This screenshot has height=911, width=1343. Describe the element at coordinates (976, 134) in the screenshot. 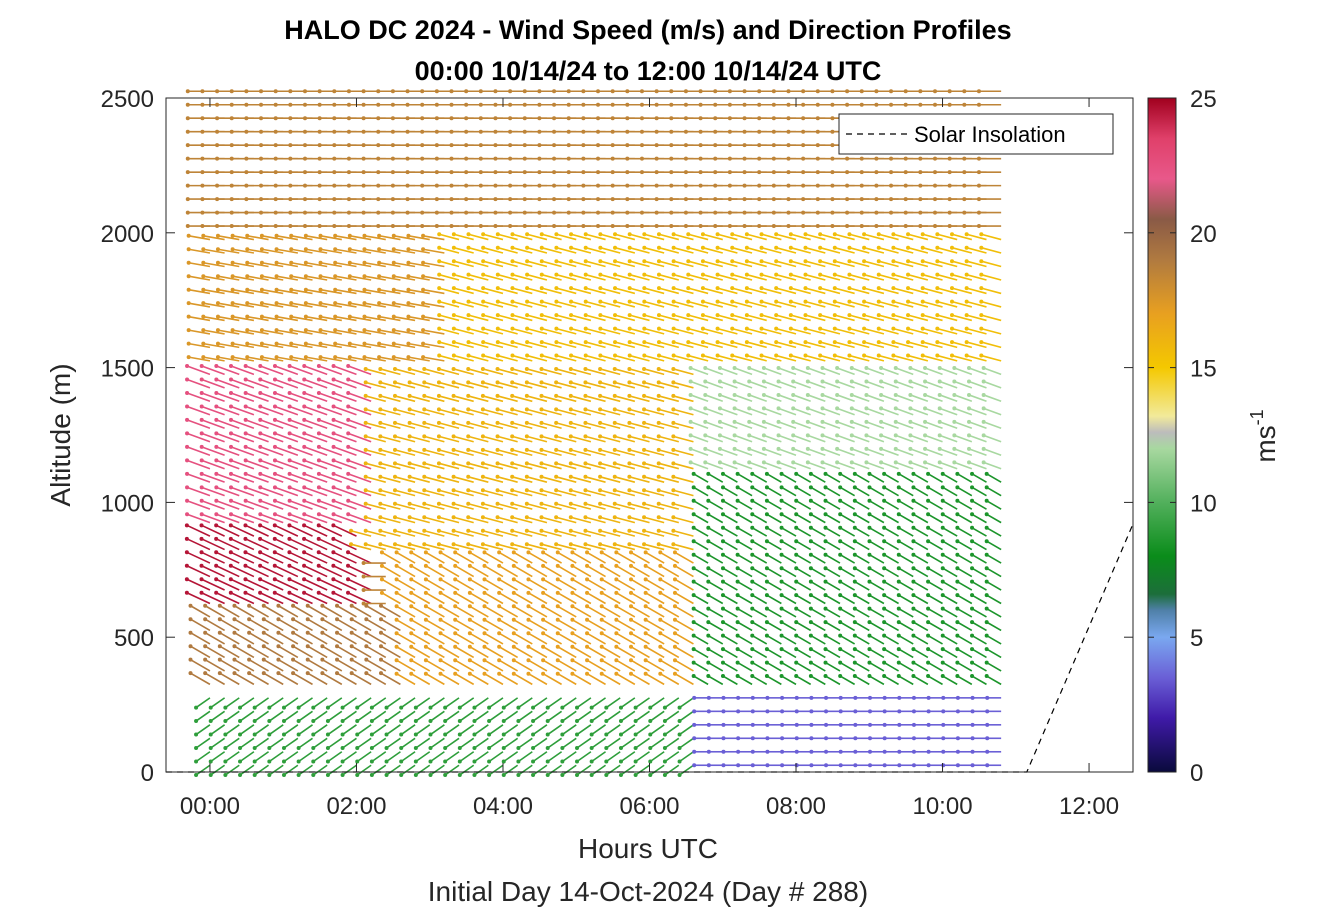

I see `legend: Solar Insolation` at that location.